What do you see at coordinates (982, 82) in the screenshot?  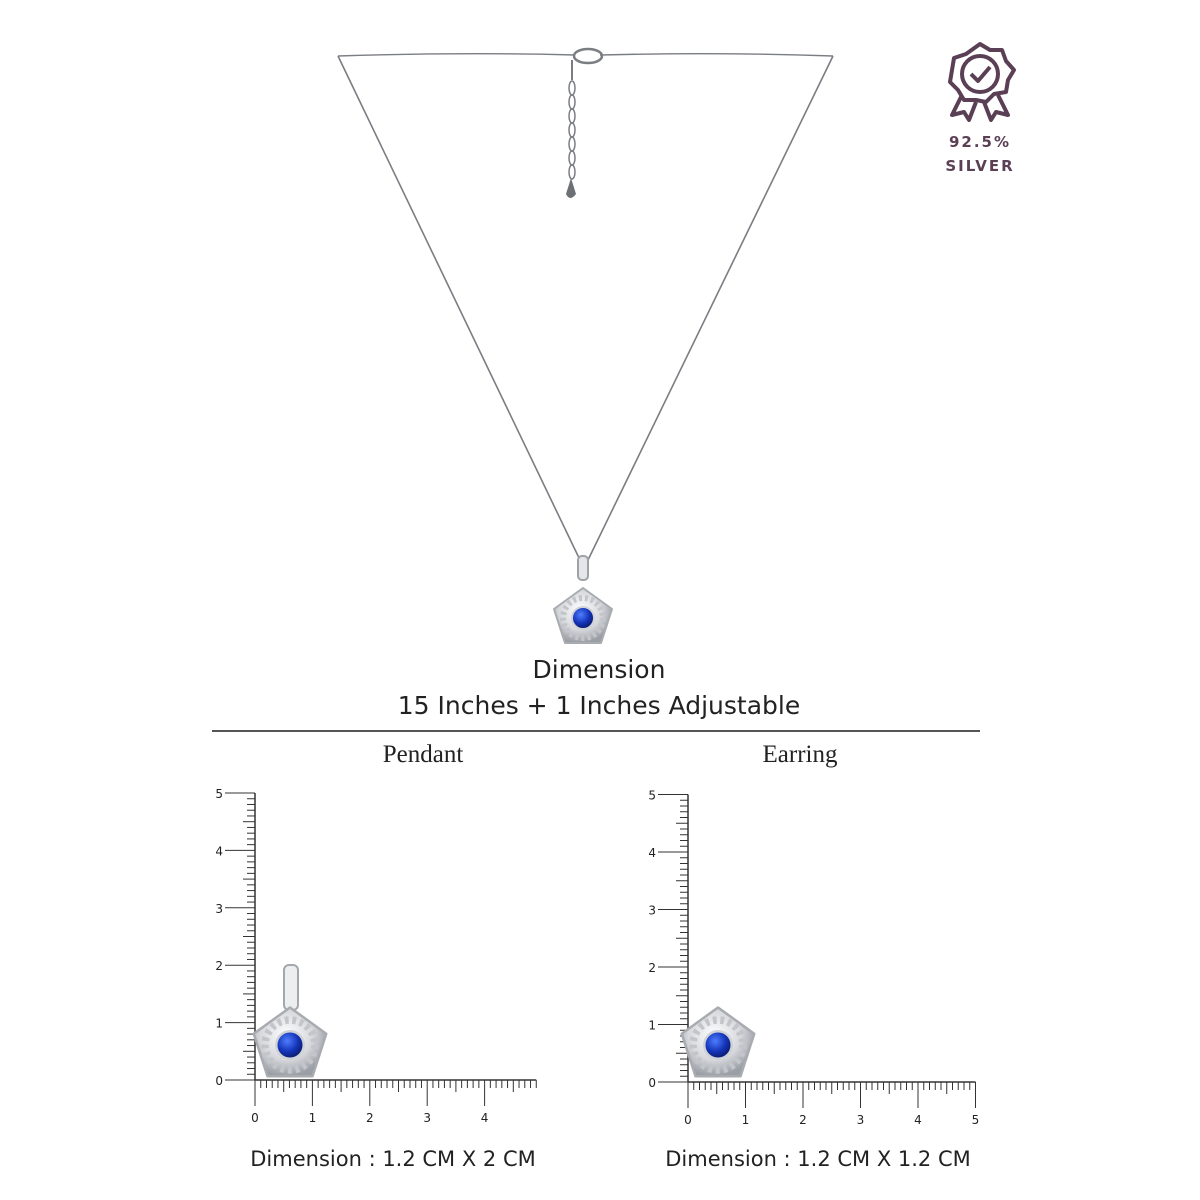 I see `silver-badge` at bounding box center [982, 82].